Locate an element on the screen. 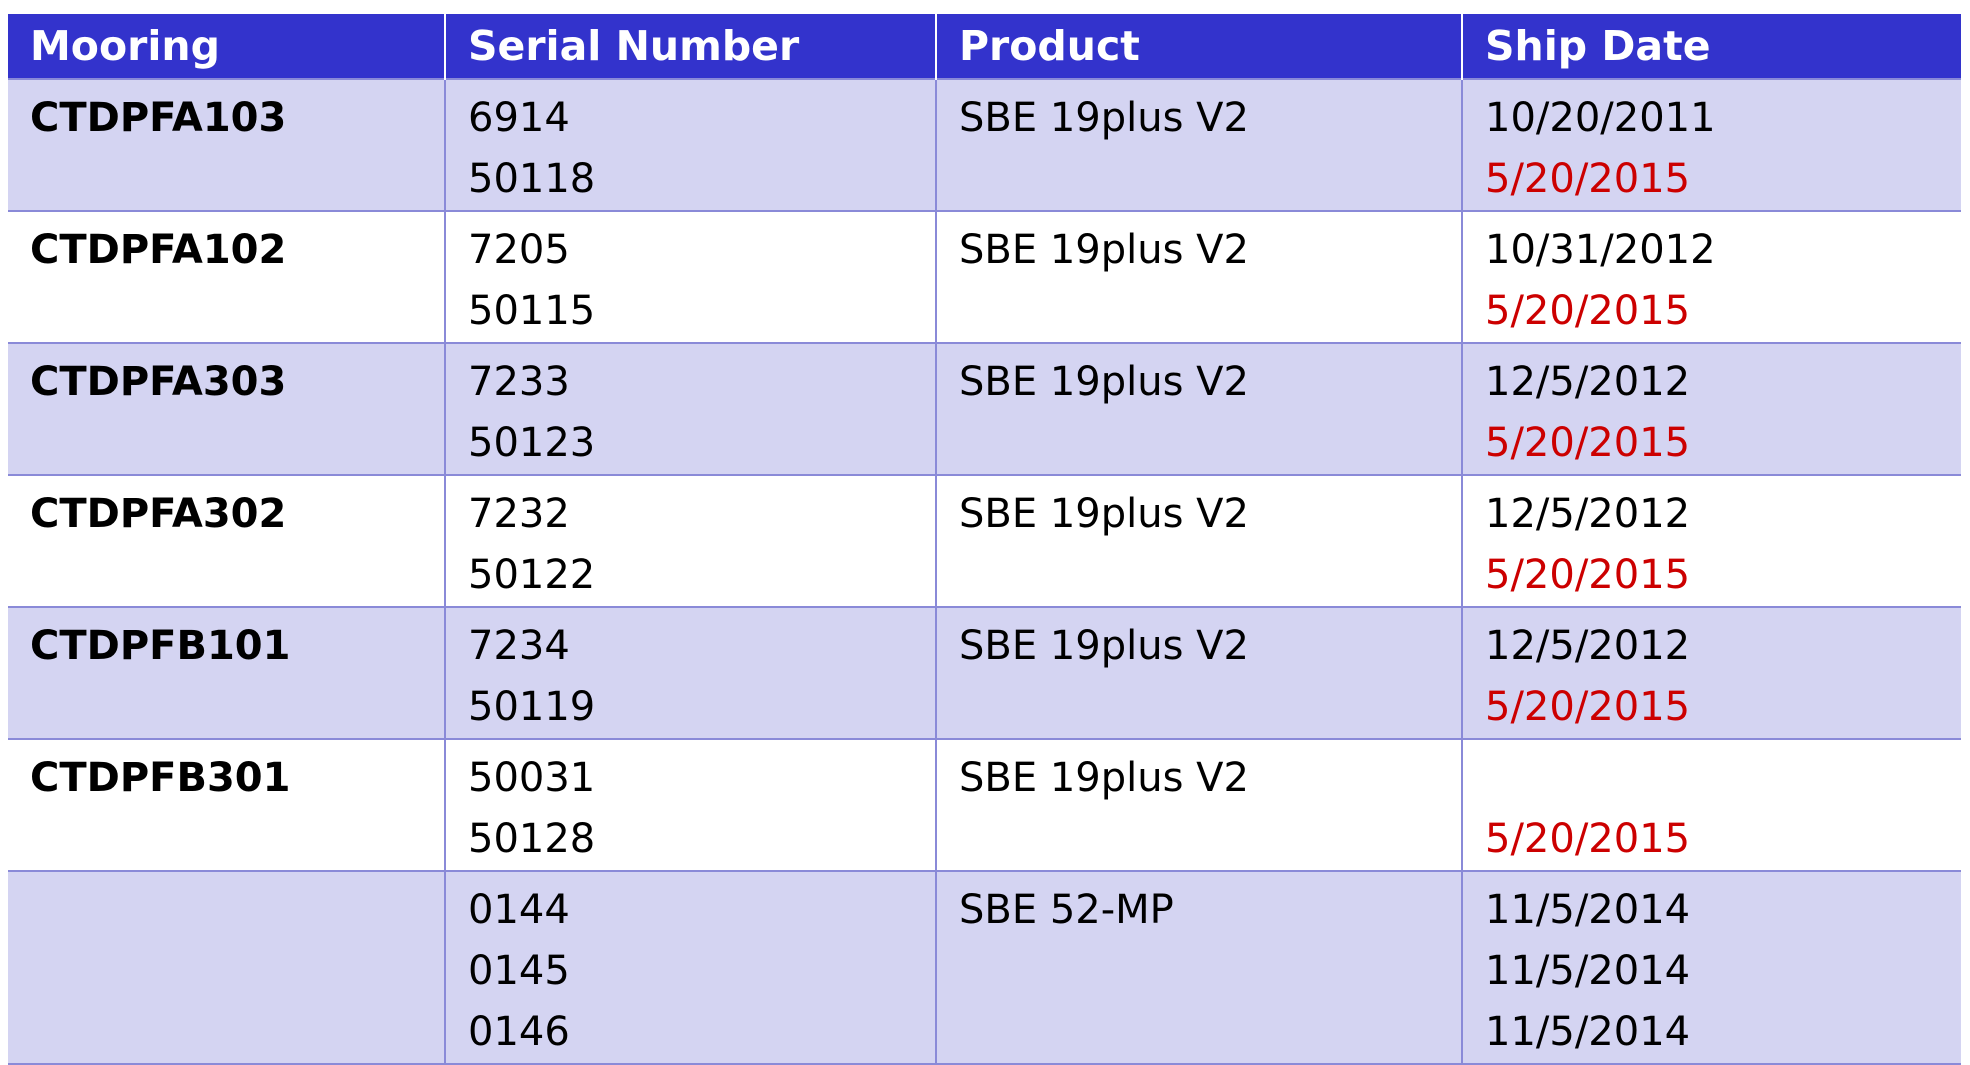 The height and width of the screenshot is (1065, 1970). mooring-cell: CTDPFB101 is located at coordinates (227, 673).